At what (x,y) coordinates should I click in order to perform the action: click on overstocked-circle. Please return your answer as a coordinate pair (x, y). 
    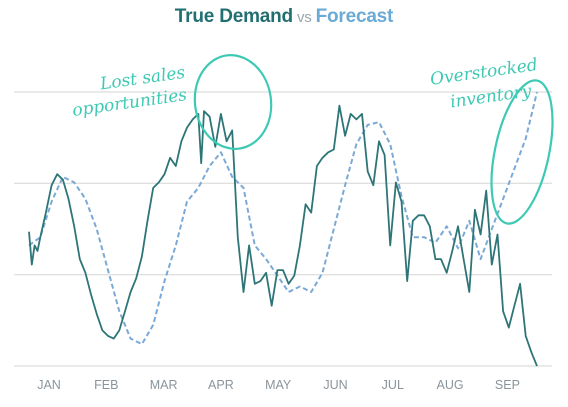
    Looking at the image, I should click on (522, 152).